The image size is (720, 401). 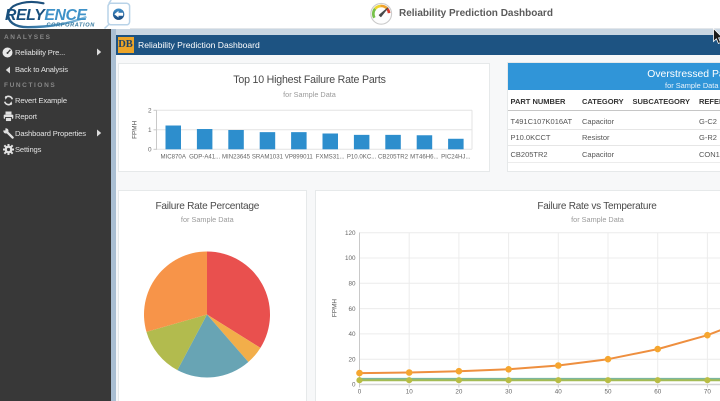 What do you see at coordinates (46, 15) in the screenshot?
I see `svg-text: RELYENCE` at bounding box center [46, 15].